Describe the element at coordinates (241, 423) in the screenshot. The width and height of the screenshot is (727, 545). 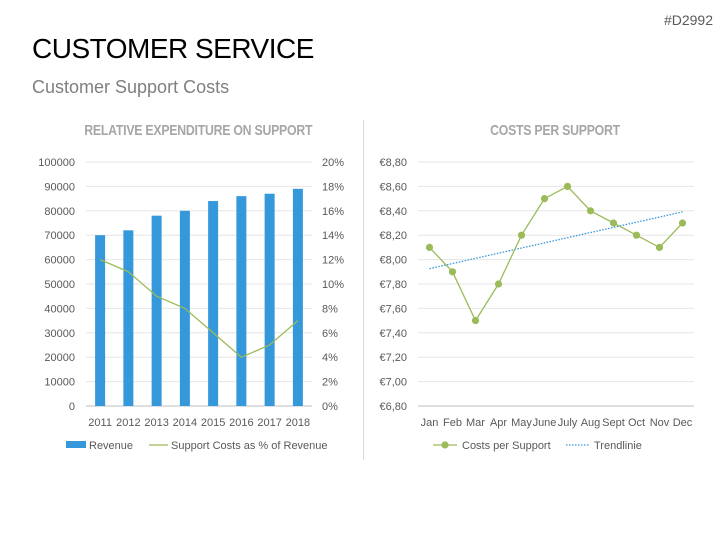
I see `x-tick-label: 2016` at that location.